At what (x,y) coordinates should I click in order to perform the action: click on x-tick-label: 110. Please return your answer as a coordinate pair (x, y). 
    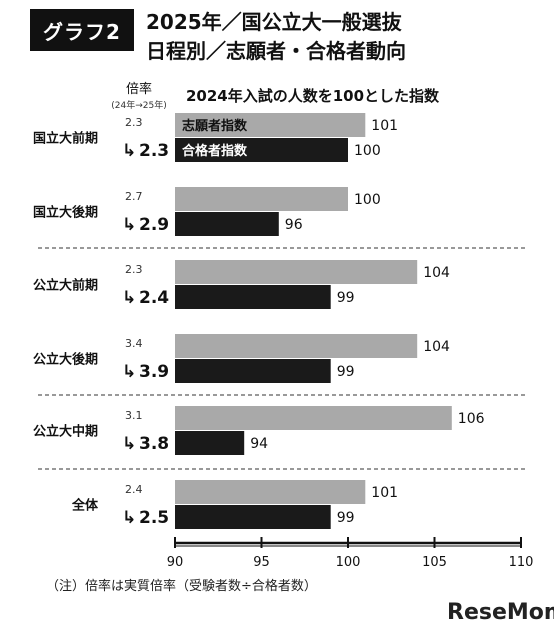
    Looking at the image, I should click on (521, 562).